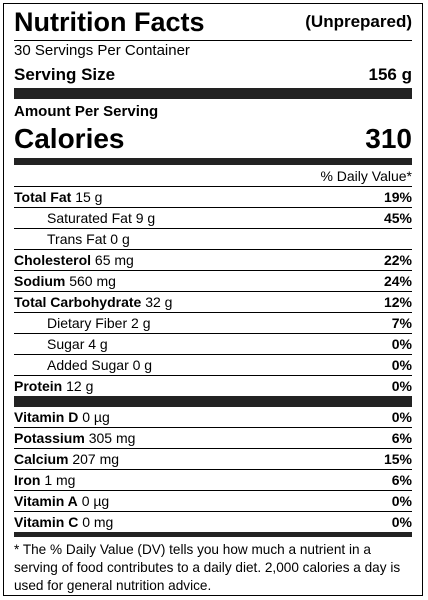  What do you see at coordinates (65, 74) in the screenshot?
I see `serving-size-label: Serving Size` at bounding box center [65, 74].